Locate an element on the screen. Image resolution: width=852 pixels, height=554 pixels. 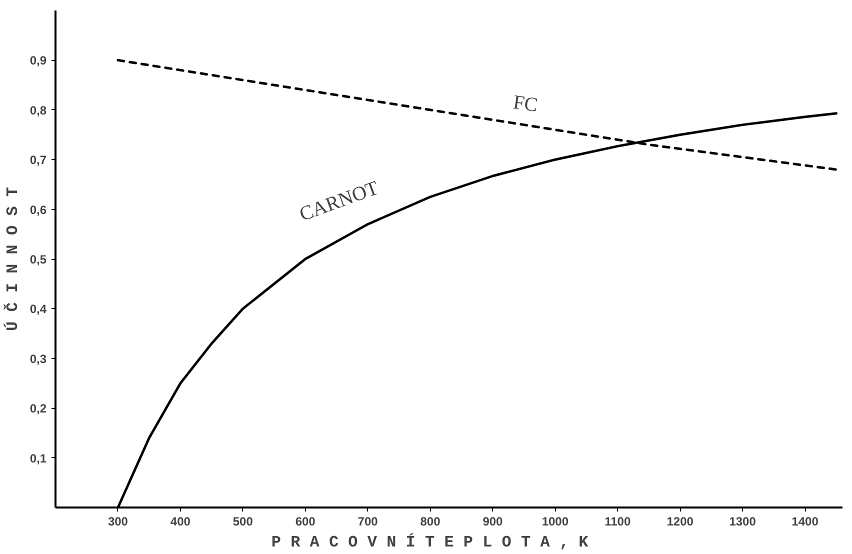
x-tick-label: 1100 is located at coordinates (617, 521).